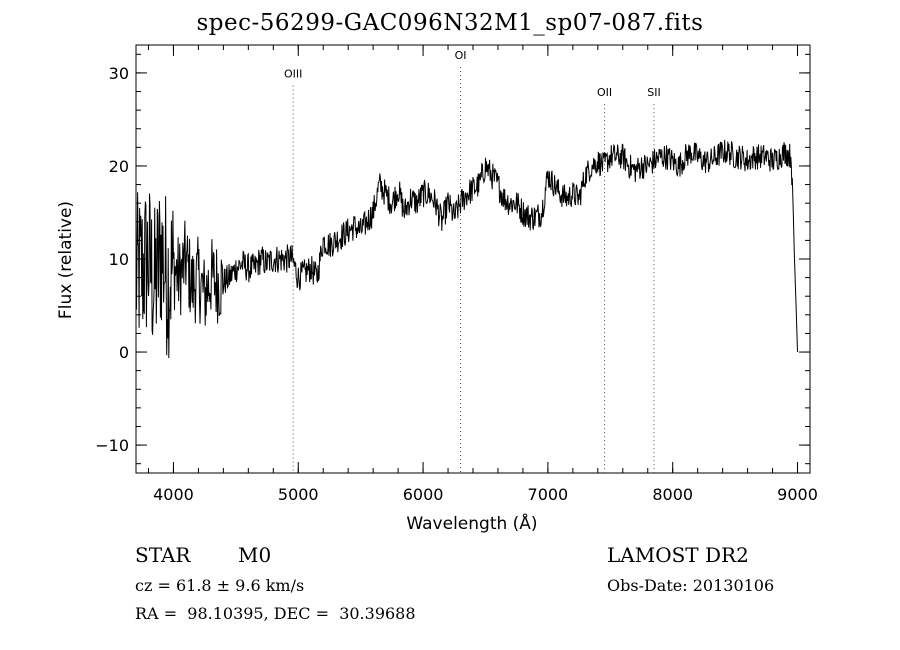 The height and width of the screenshot is (650, 900). I want to click on y-tick-label: 10, so click(119, 259).